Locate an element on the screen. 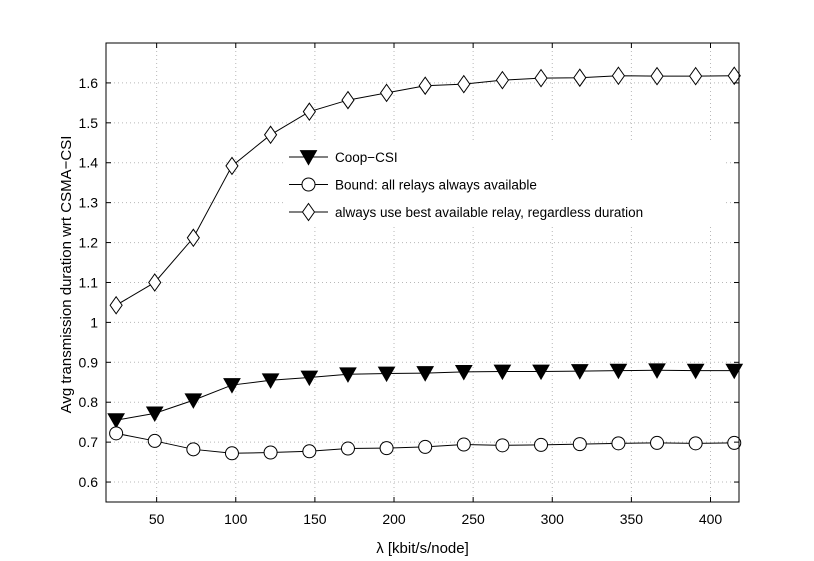 This screenshot has width=814, height=561. x-tick-label: 150 is located at coordinates (315, 519).